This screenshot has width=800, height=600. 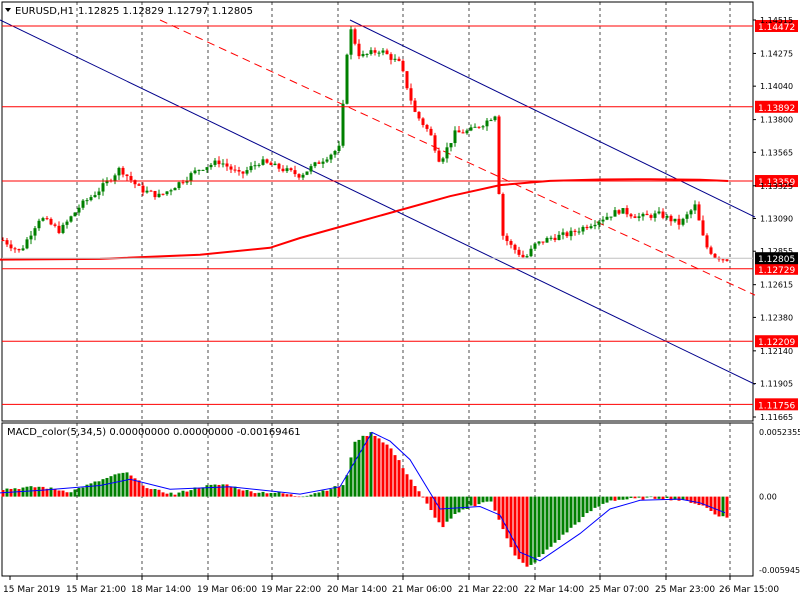 I want to click on level-label: 1.11756, so click(x=776, y=406).